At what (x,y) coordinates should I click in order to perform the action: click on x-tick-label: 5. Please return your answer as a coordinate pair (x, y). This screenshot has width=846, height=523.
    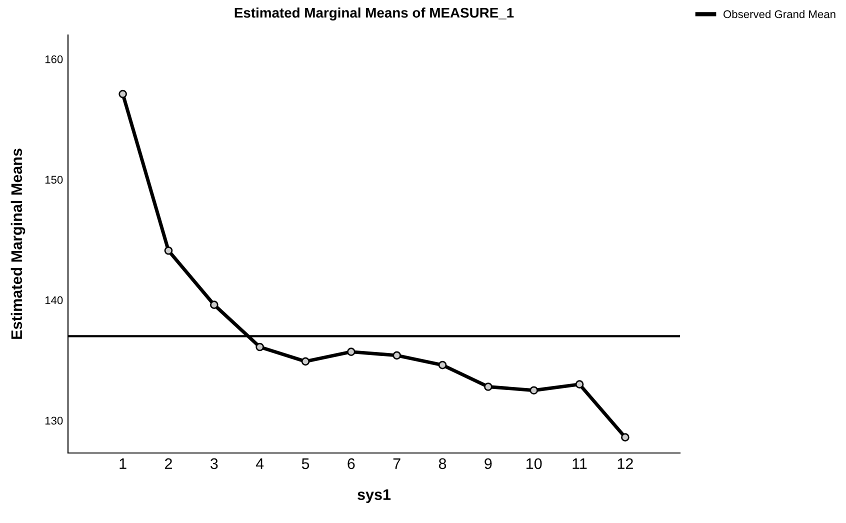
    Looking at the image, I should click on (306, 464).